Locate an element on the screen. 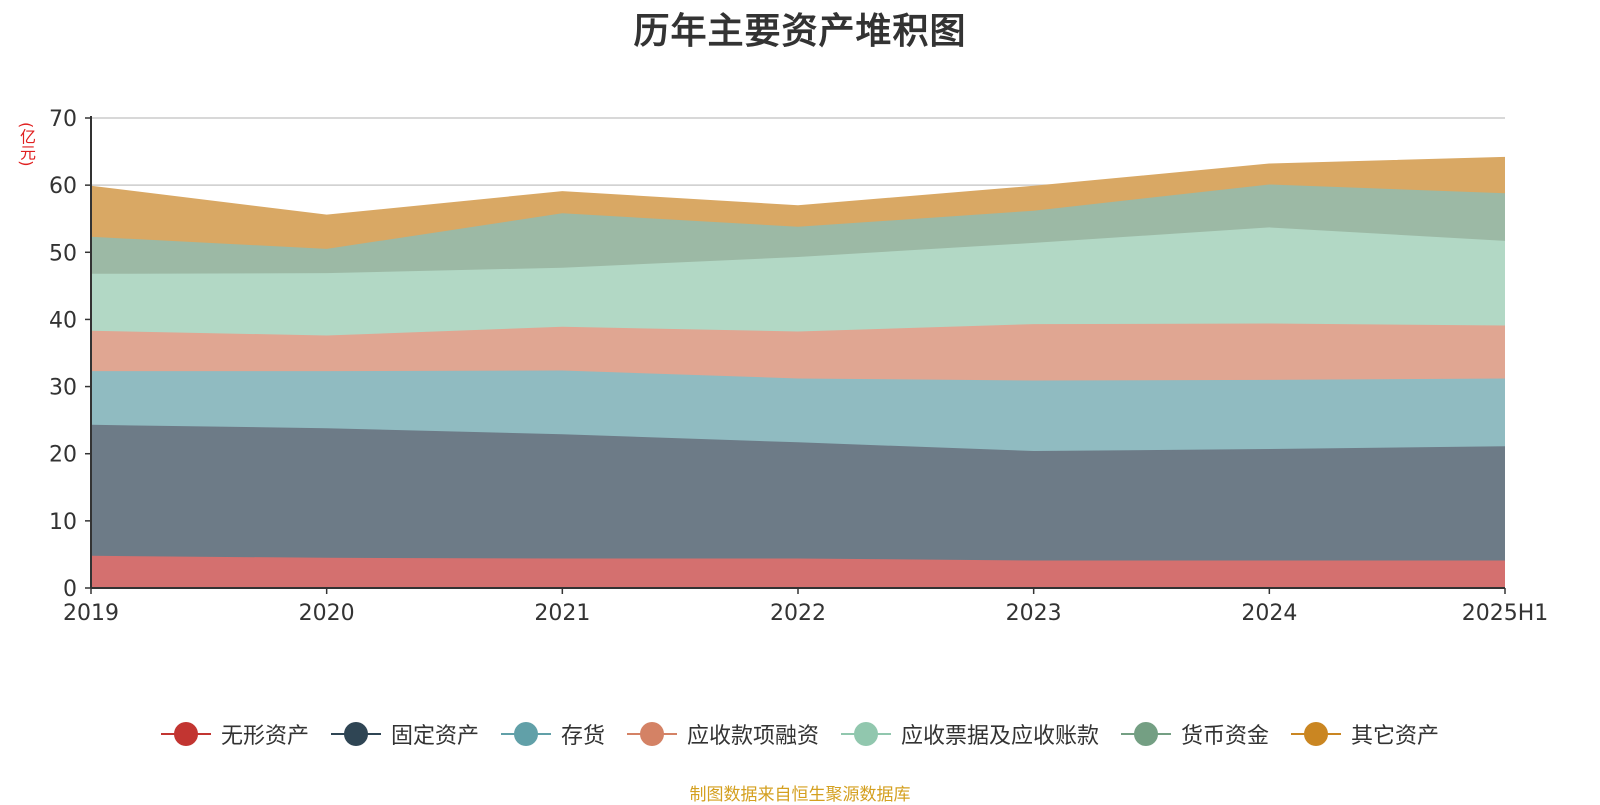  x-tick-label: 2022 is located at coordinates (798, 613).